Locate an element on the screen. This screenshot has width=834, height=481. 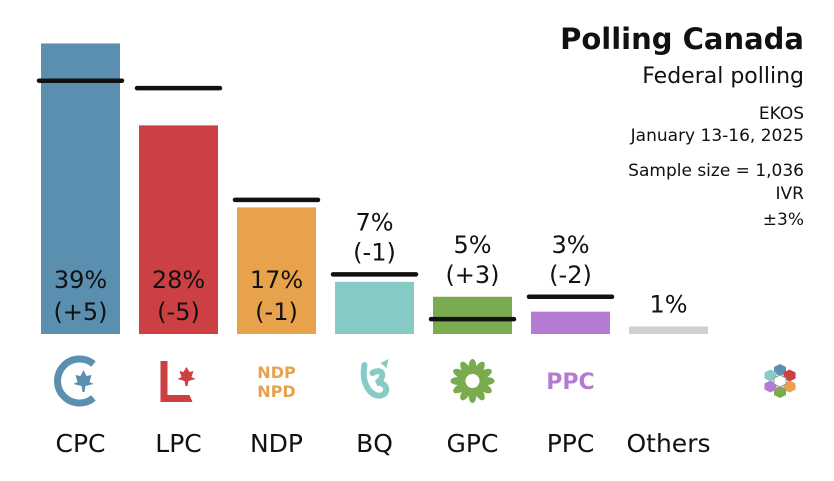
bar-ppc is located at coordinates (570, 322).